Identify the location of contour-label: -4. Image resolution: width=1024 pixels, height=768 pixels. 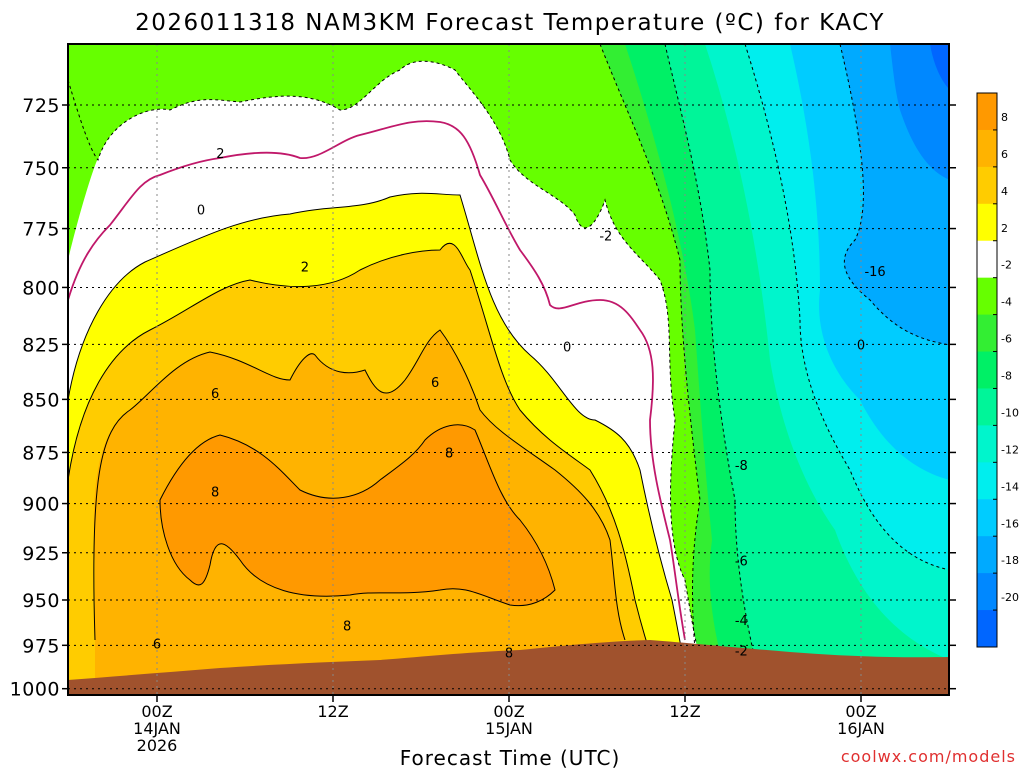
(741, 621).